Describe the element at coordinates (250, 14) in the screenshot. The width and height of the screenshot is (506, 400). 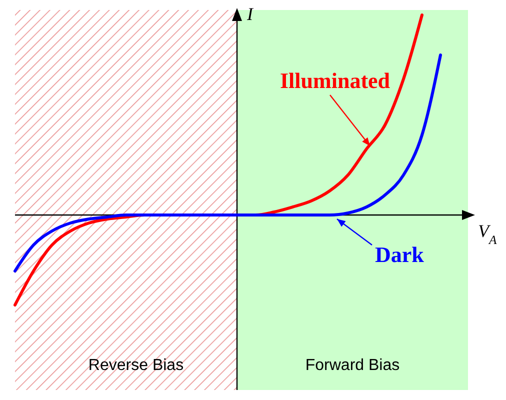
I see `y-axis-title: I` at that location.